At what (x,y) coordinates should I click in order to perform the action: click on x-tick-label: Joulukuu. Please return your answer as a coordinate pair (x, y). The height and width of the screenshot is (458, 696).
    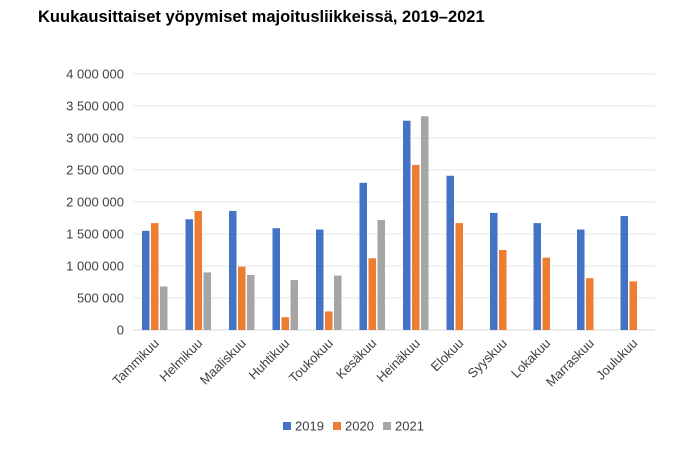
    Looking at the image, I should click on (616, 359).